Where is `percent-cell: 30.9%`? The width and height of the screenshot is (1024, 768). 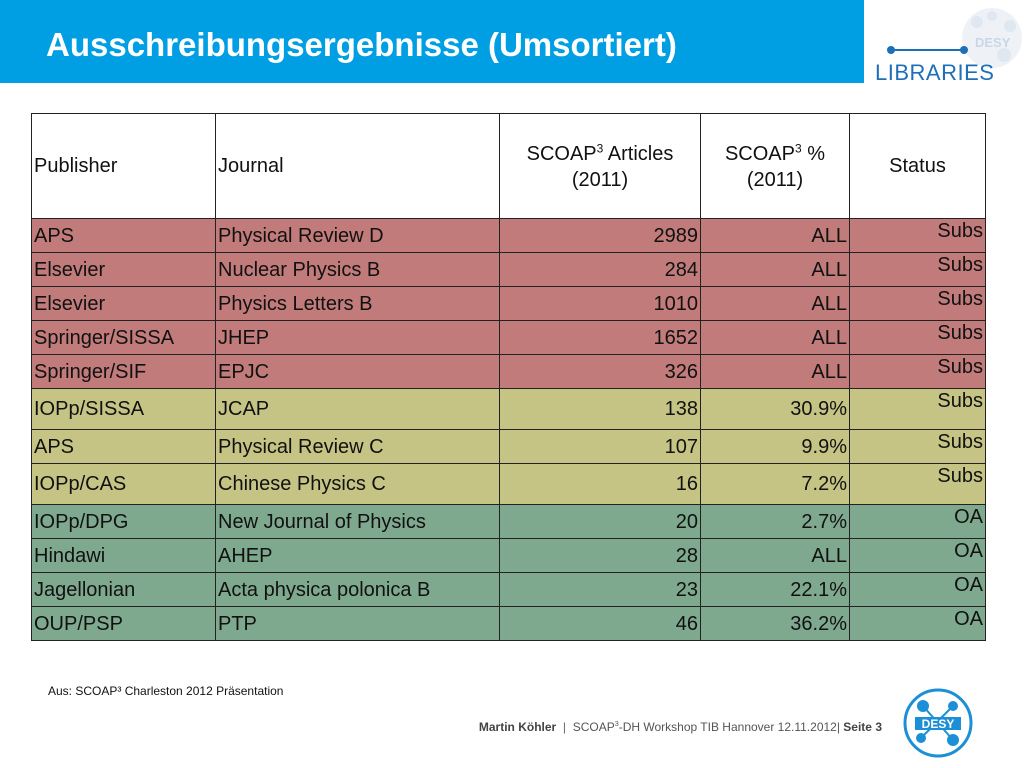 percent-cell: 30.9% is located at coordinates (775, 409).